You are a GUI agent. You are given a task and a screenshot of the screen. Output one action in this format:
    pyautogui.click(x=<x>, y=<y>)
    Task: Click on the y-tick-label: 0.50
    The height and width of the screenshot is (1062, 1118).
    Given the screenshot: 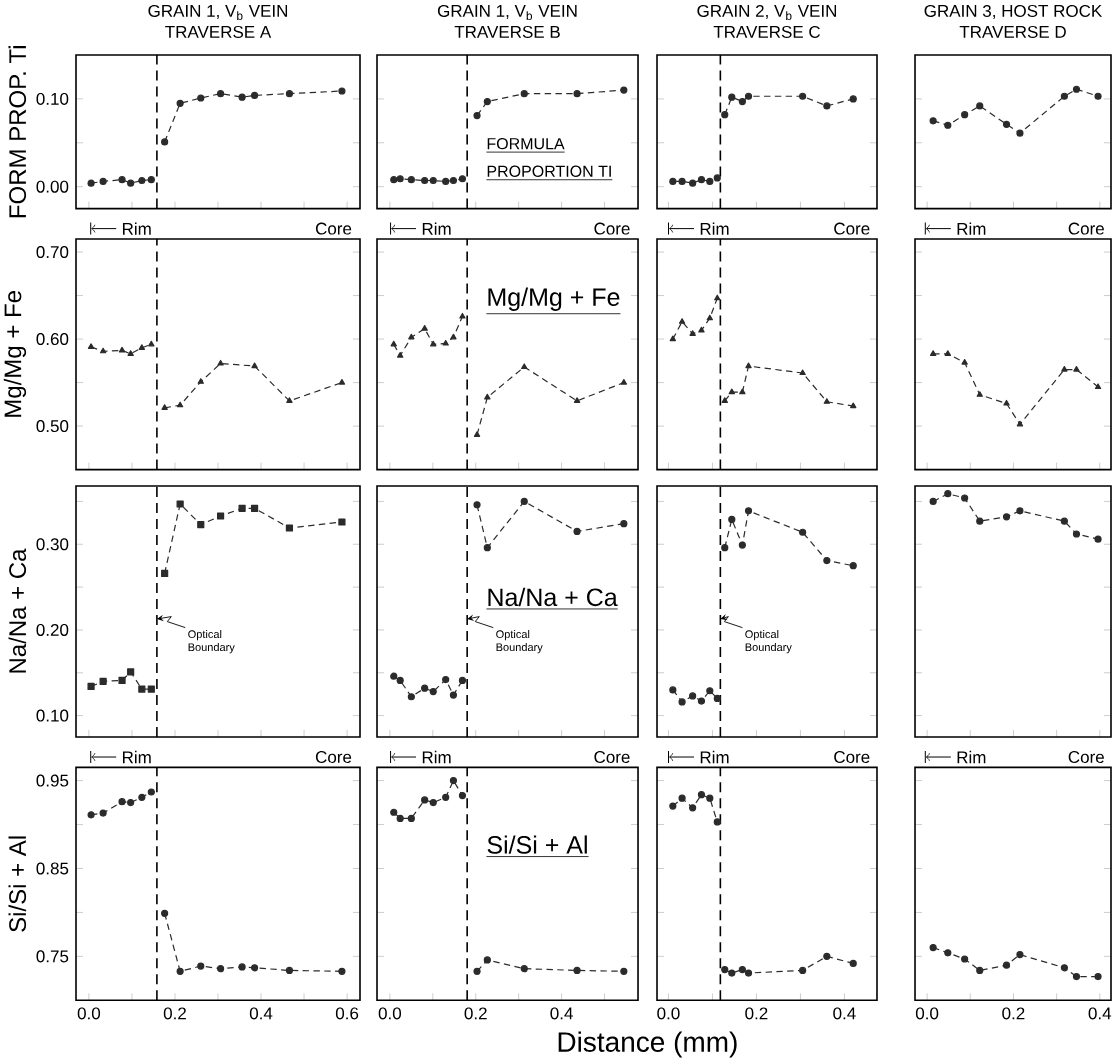 What is the action you would take?
    pyautogui.click(x=52, y=426)
    